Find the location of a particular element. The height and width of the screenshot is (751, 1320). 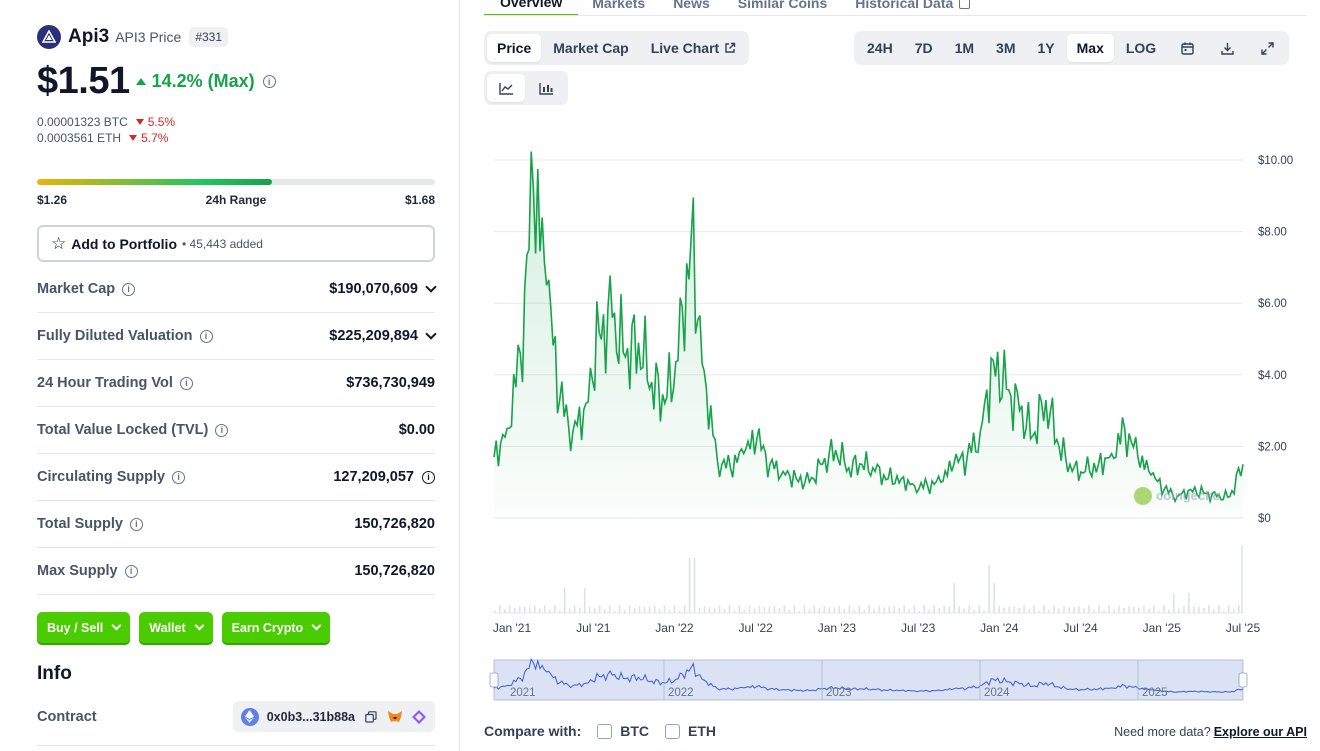

caret-down-icon is located at coordinates (133, 138).